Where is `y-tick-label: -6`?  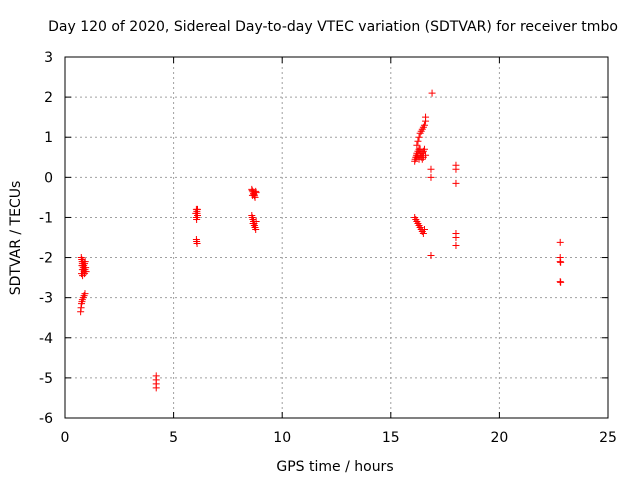
y-tick-label: -6 is located at coordinates (46, 419).